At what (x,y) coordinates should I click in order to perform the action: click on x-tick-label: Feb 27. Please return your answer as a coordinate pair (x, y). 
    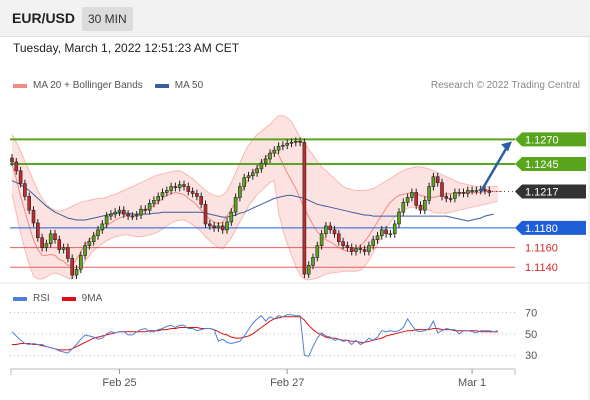
    Looking at the image, I should click on (287, 383).